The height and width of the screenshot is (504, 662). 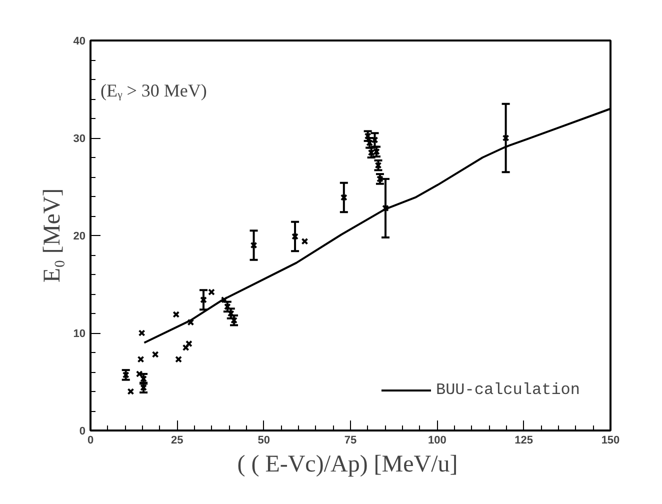 What do you see at coordinates (153, 90) in the screenshot?
I see `annotation: (Eᵧ > 30 MeV)` at bounding box center [153, 90].